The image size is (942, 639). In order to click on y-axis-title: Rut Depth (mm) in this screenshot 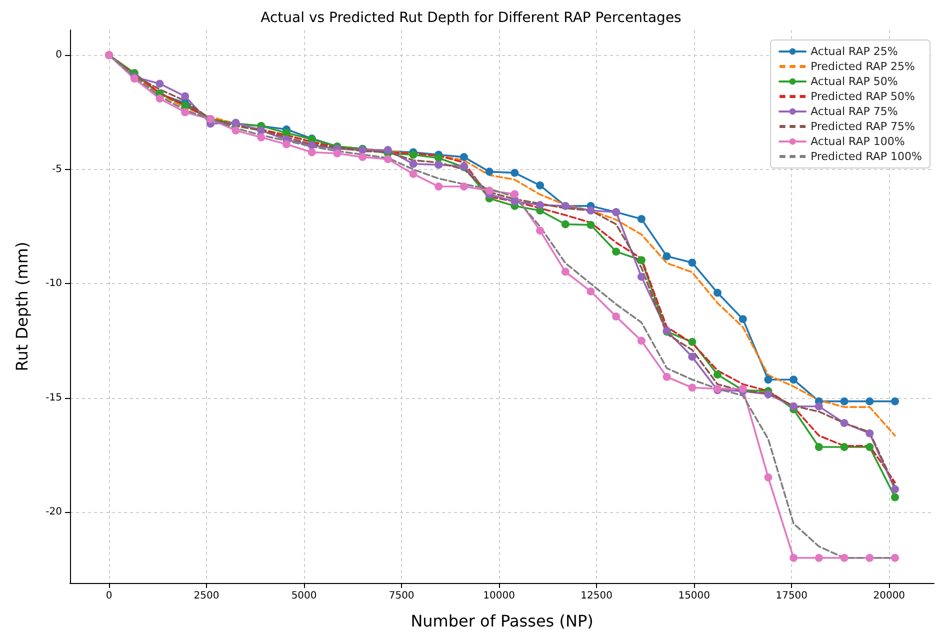, I will do `click(22, 307)`.